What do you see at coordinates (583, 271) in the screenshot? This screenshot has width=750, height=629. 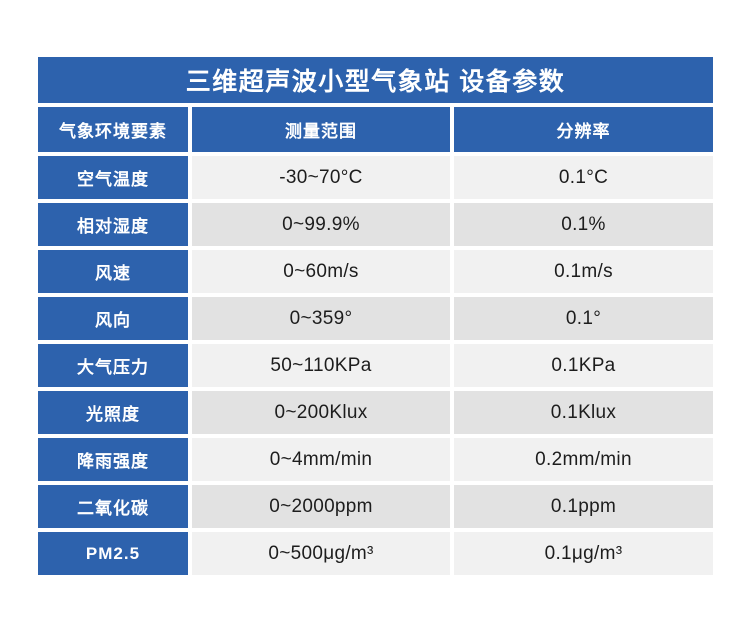 I see `resolution-value: 0.1m/s` at bounding box center [583, 271].